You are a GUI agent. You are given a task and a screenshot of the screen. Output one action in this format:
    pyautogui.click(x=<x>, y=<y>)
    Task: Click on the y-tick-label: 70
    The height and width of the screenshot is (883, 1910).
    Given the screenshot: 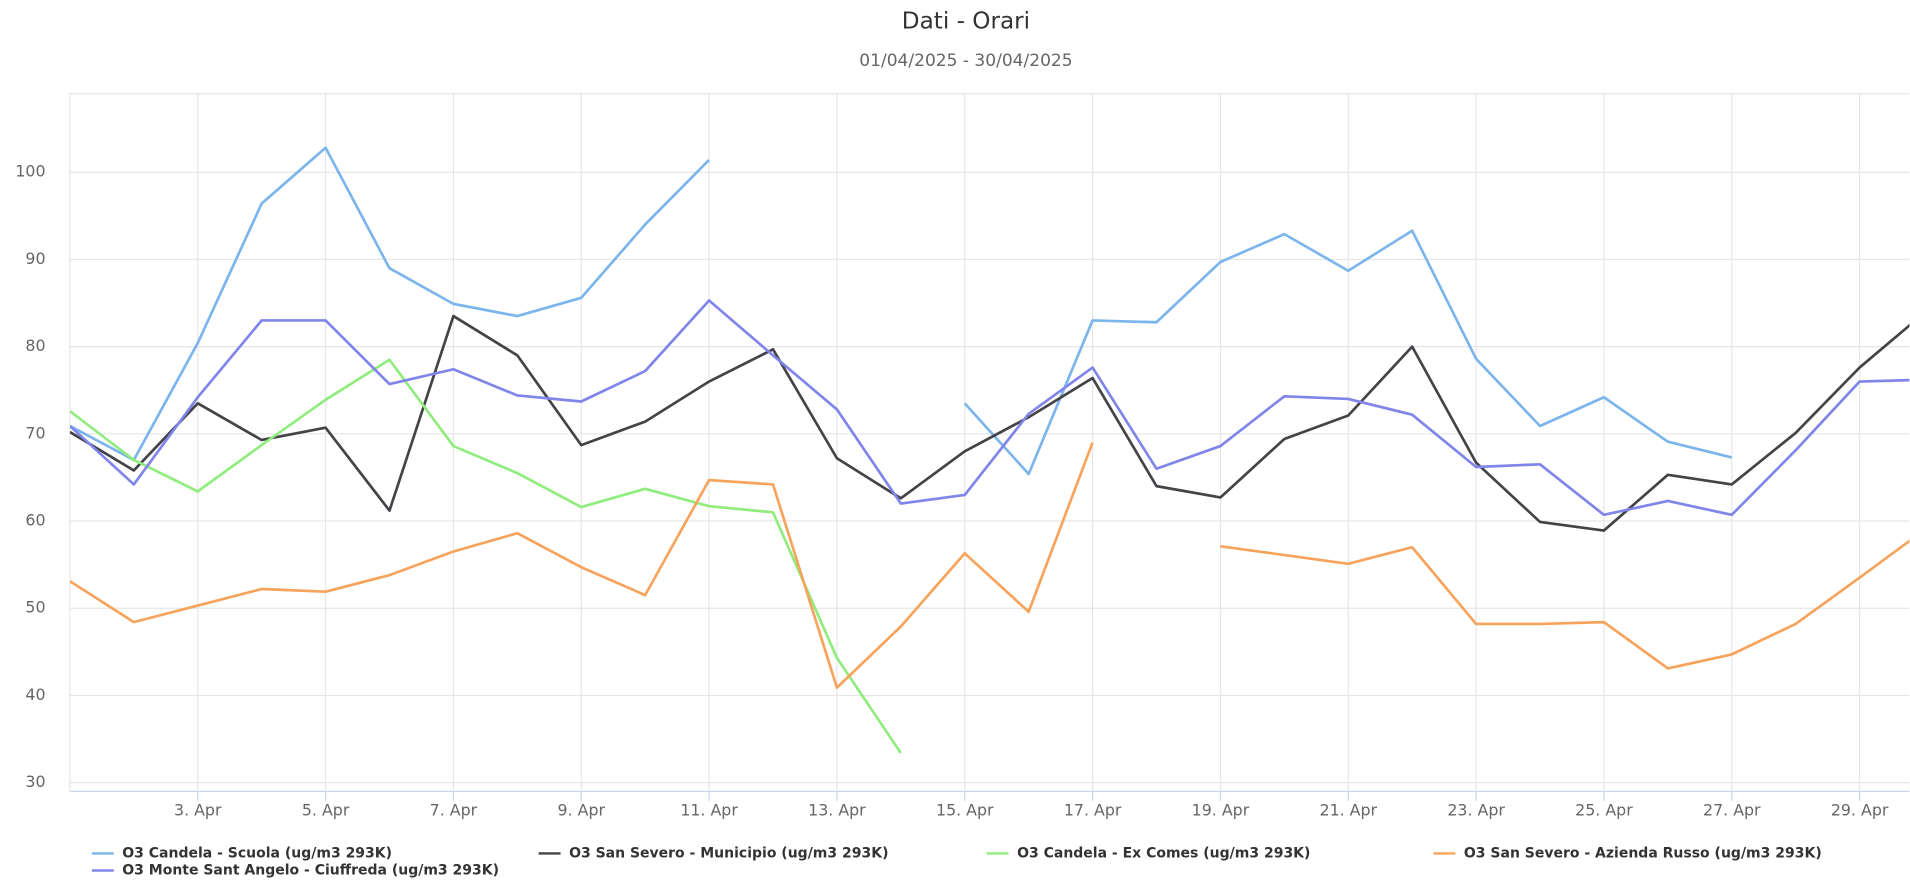 What is the action you would take?
    pyautogui.click(x=35, y=432)
    